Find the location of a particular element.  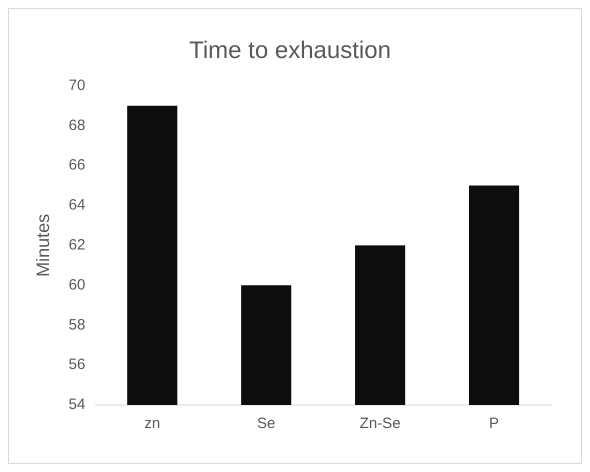

y-tick-label: 62 is located at coordinates (77, 245).